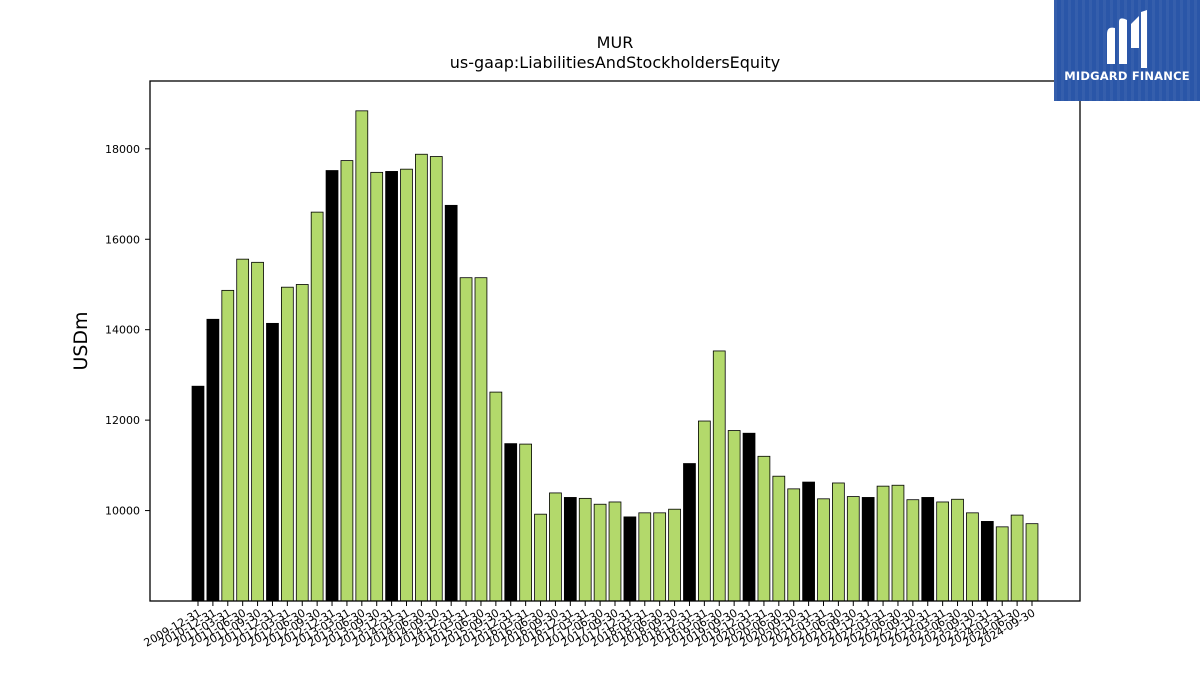 Image resolution: width=1200 pixels, height=675 pixels. Describe the element at coordinates (122, 511) in the screenshot. I see `y-tick-label: 10000` at that location.